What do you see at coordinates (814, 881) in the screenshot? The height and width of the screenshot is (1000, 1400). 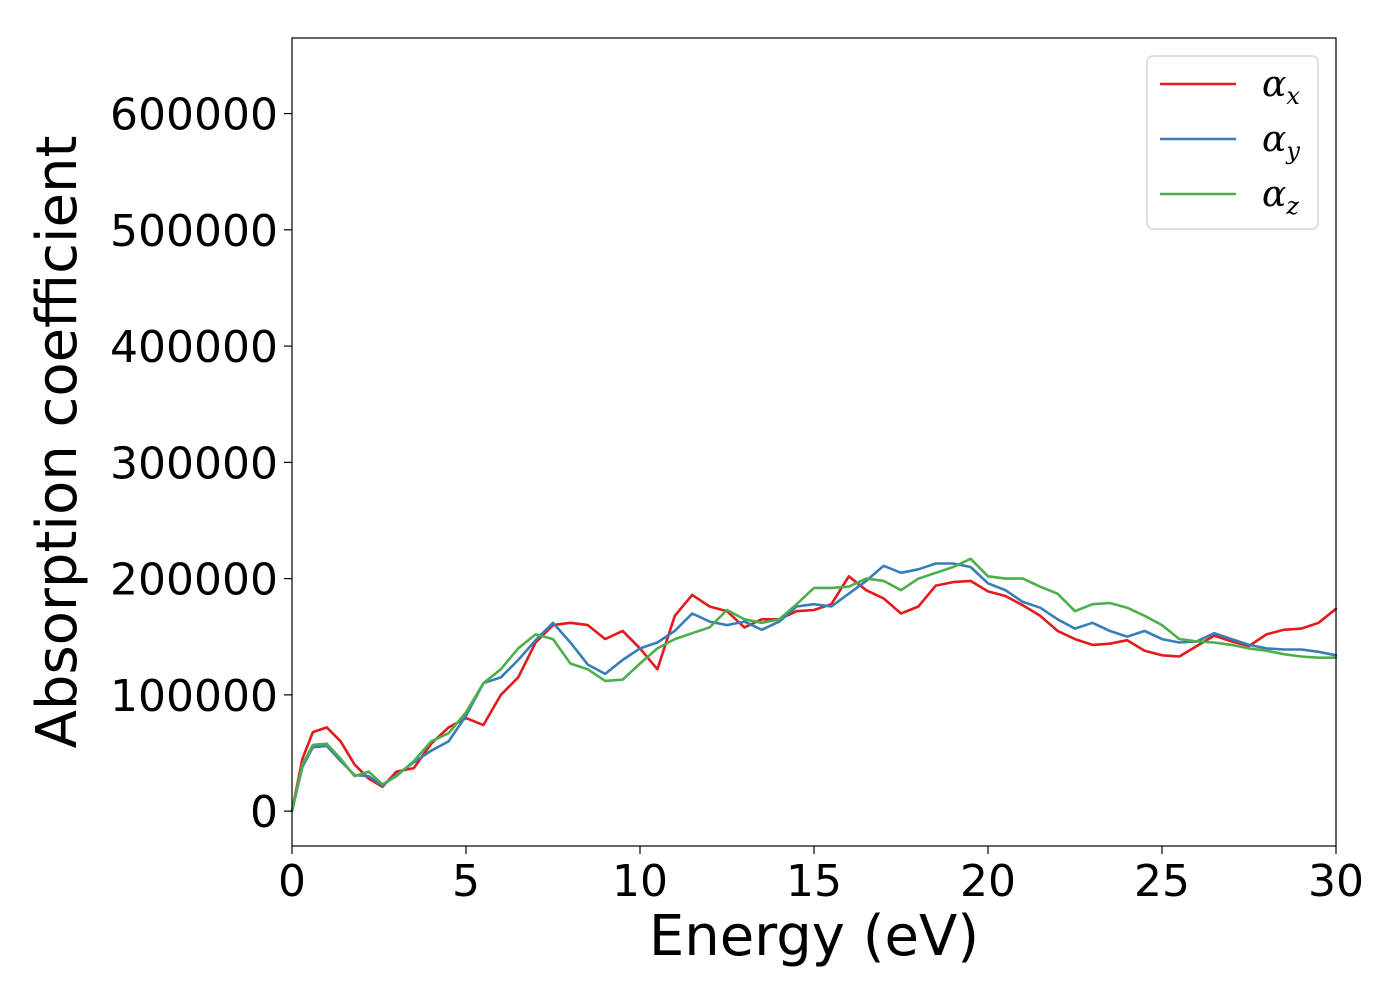 I see `x-tick-label: 15` at bounding box center [814, 881].